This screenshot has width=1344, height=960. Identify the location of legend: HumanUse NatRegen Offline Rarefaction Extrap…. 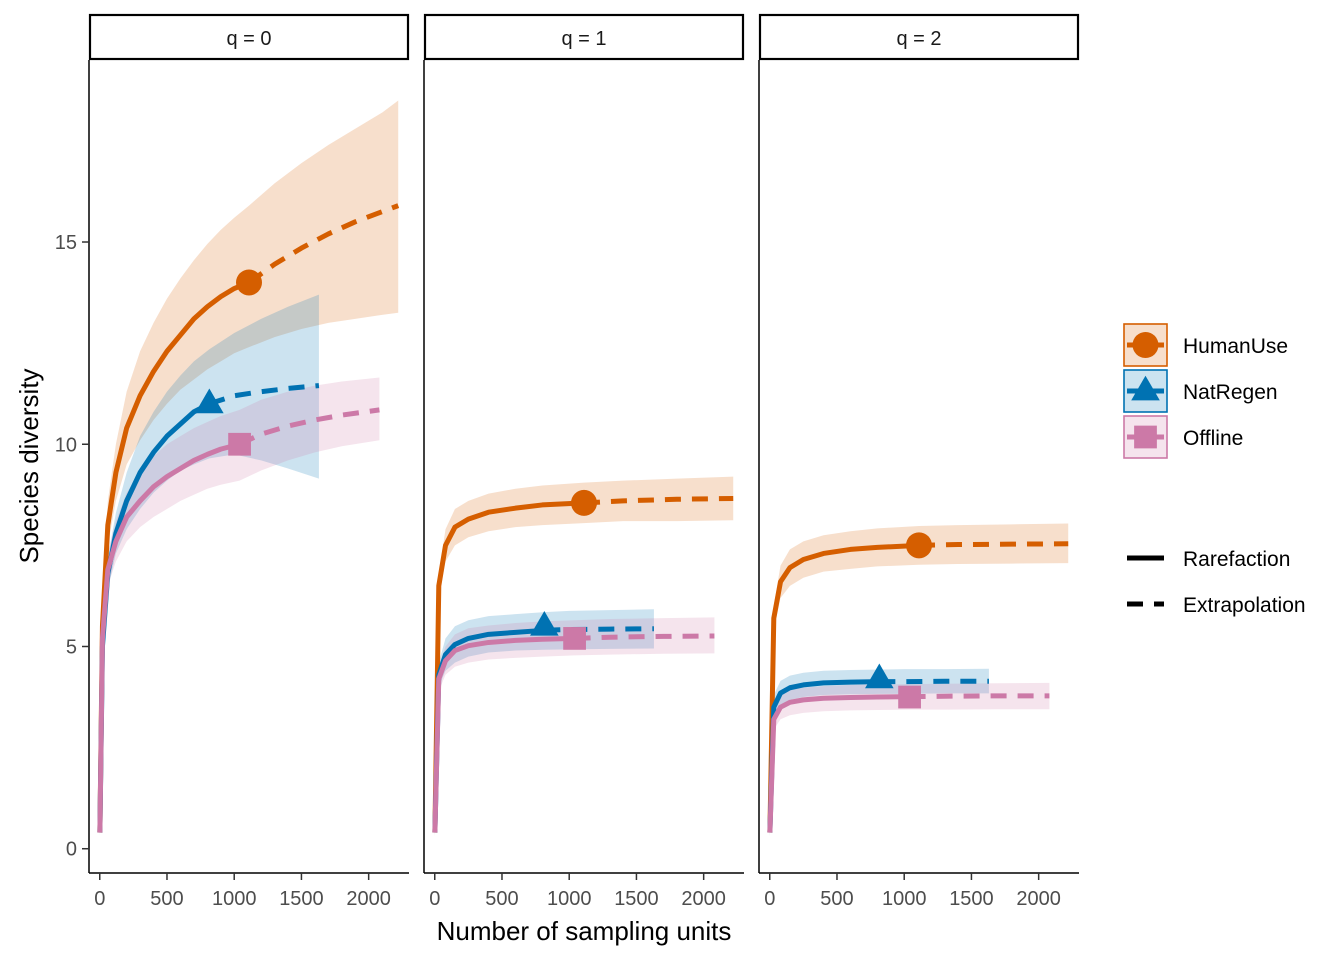
(1214, 470).